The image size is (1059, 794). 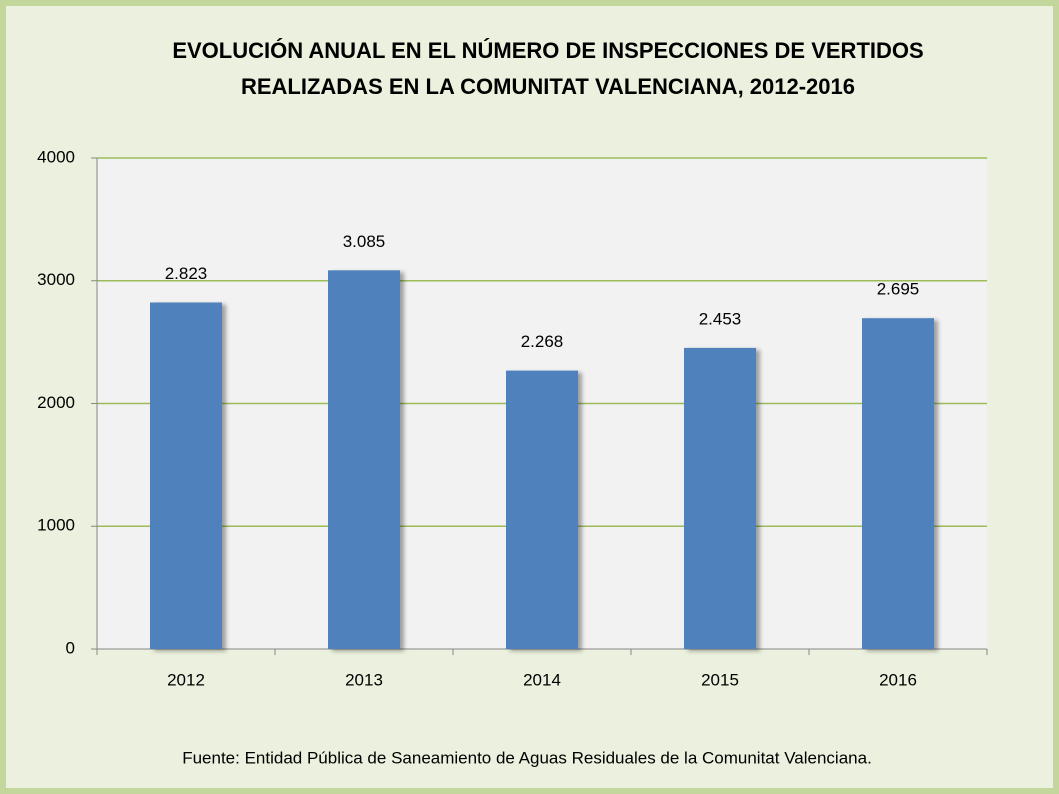 I want to click on y-tick-label: 4000, so click(x=56, y=156).